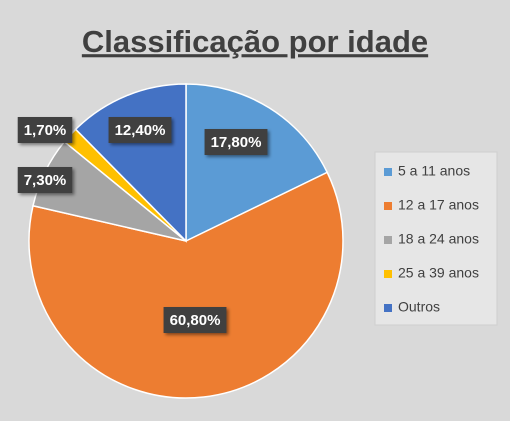 This screenshot has height=421, width=510. I want to click on data-label-text: 12,40%, so click(140, 130).